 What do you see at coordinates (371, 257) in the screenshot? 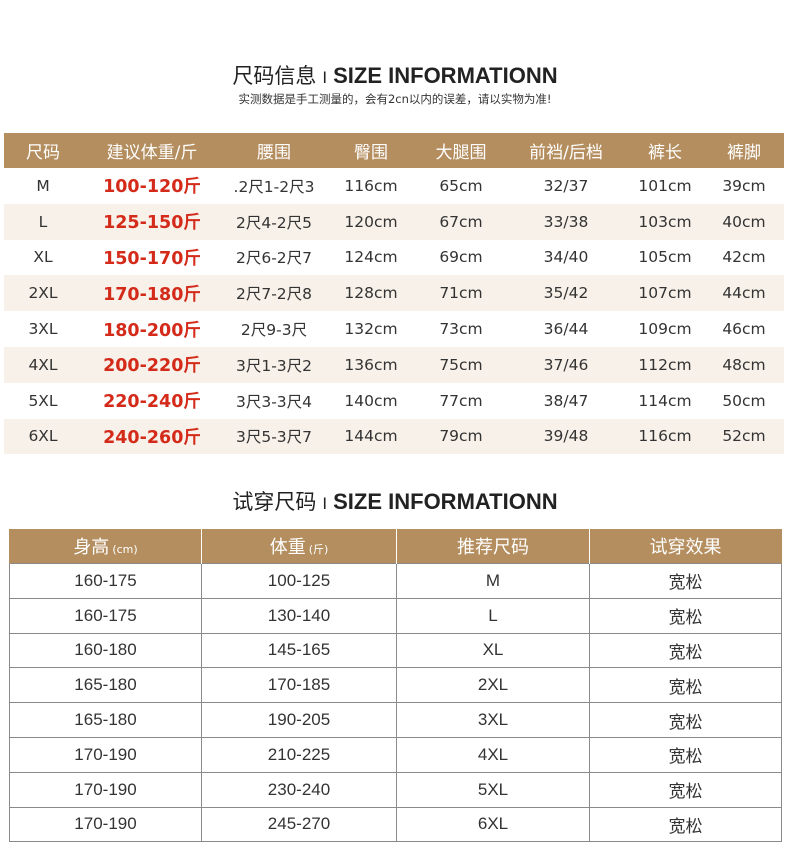
I see `size-table-cell: 124cm` at bounding box center [371, 257].